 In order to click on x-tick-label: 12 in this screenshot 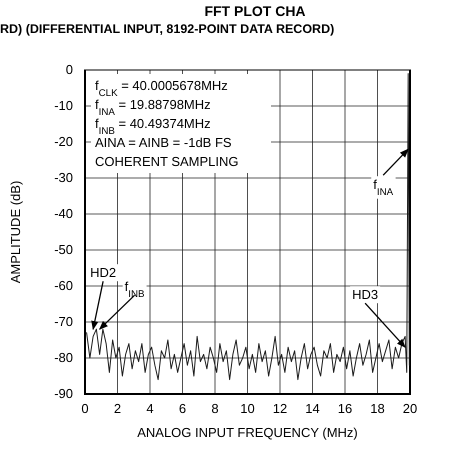, I will do `click(280, 408)`.